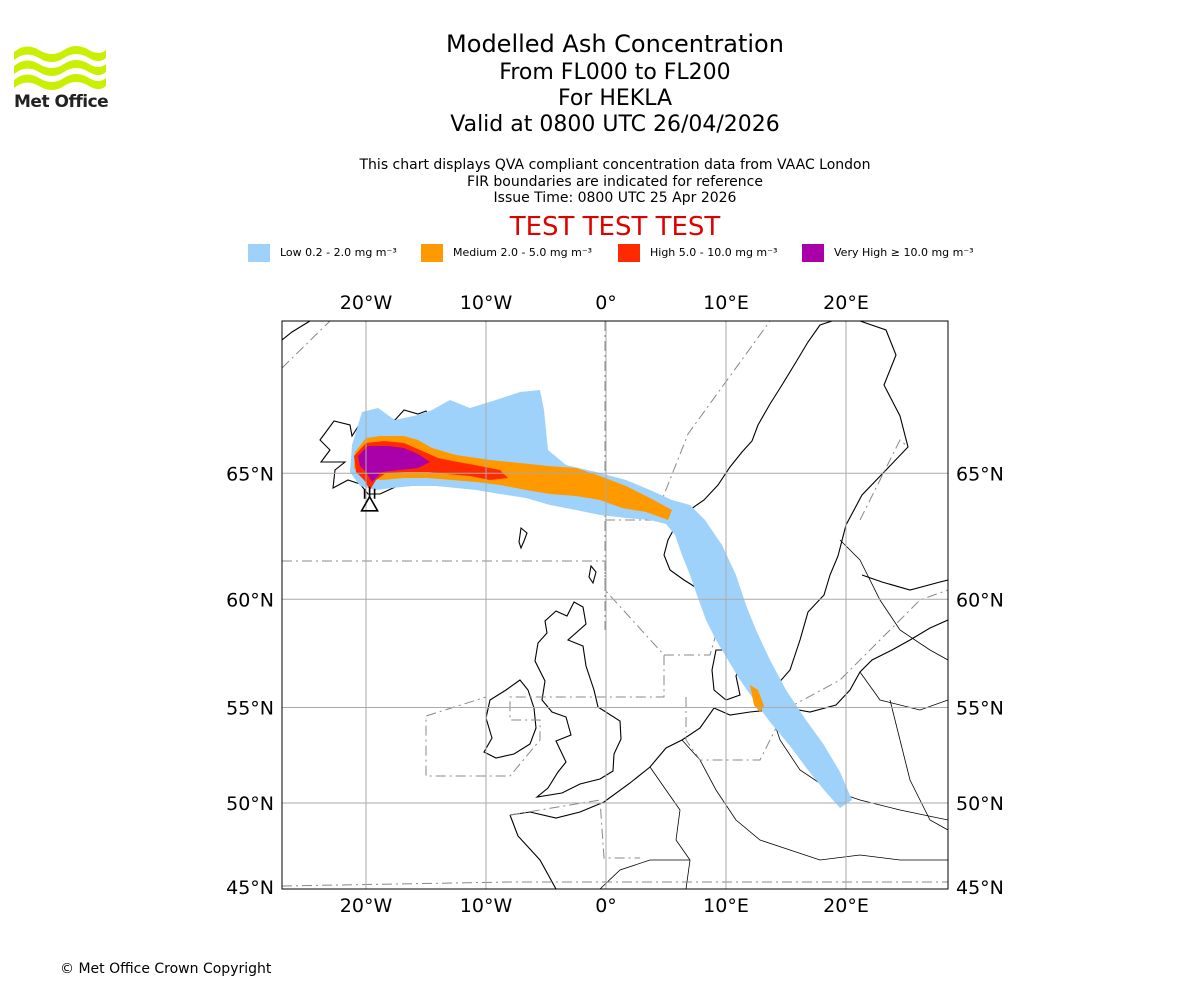 The width and height of the screenshot is (1200, 1000). Describe the element at coordinates (904, 582) in the screenshot. I see `coastline-baltic-east` at that location.